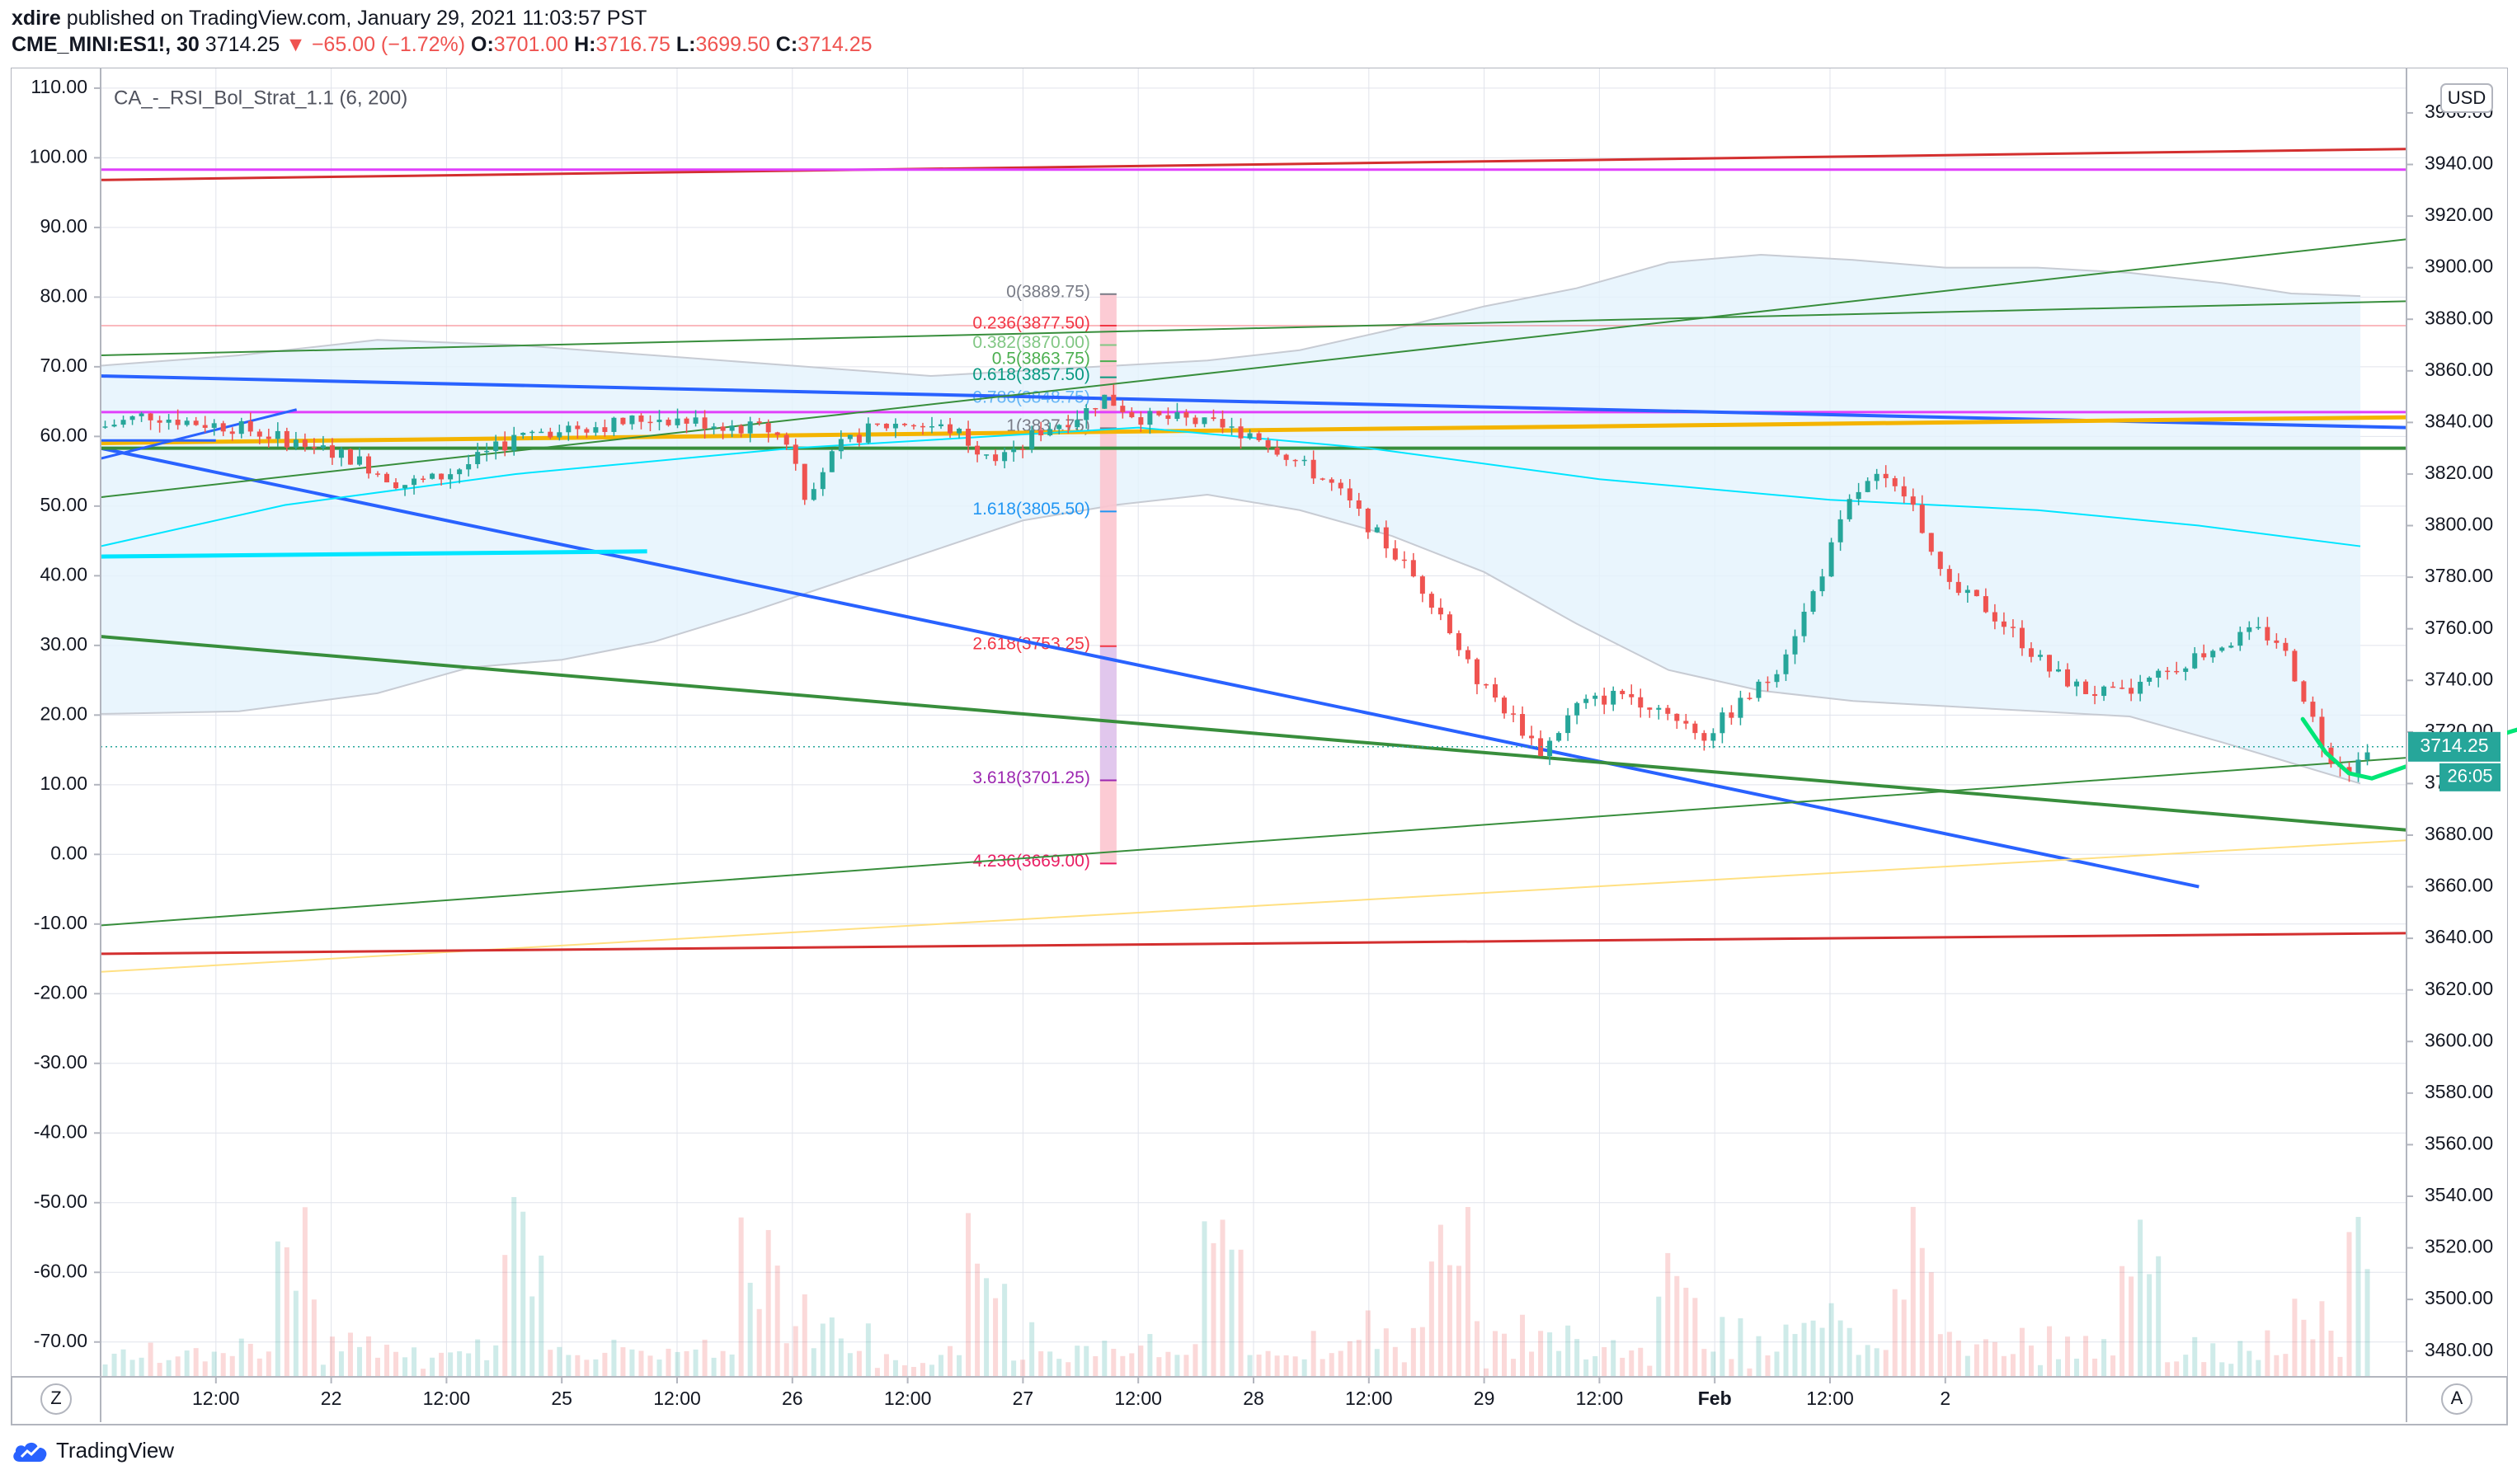  Describe the element at coordinates (2459, 988) in the screenshot. I see `right-axis-label: 3620.00` at that location.